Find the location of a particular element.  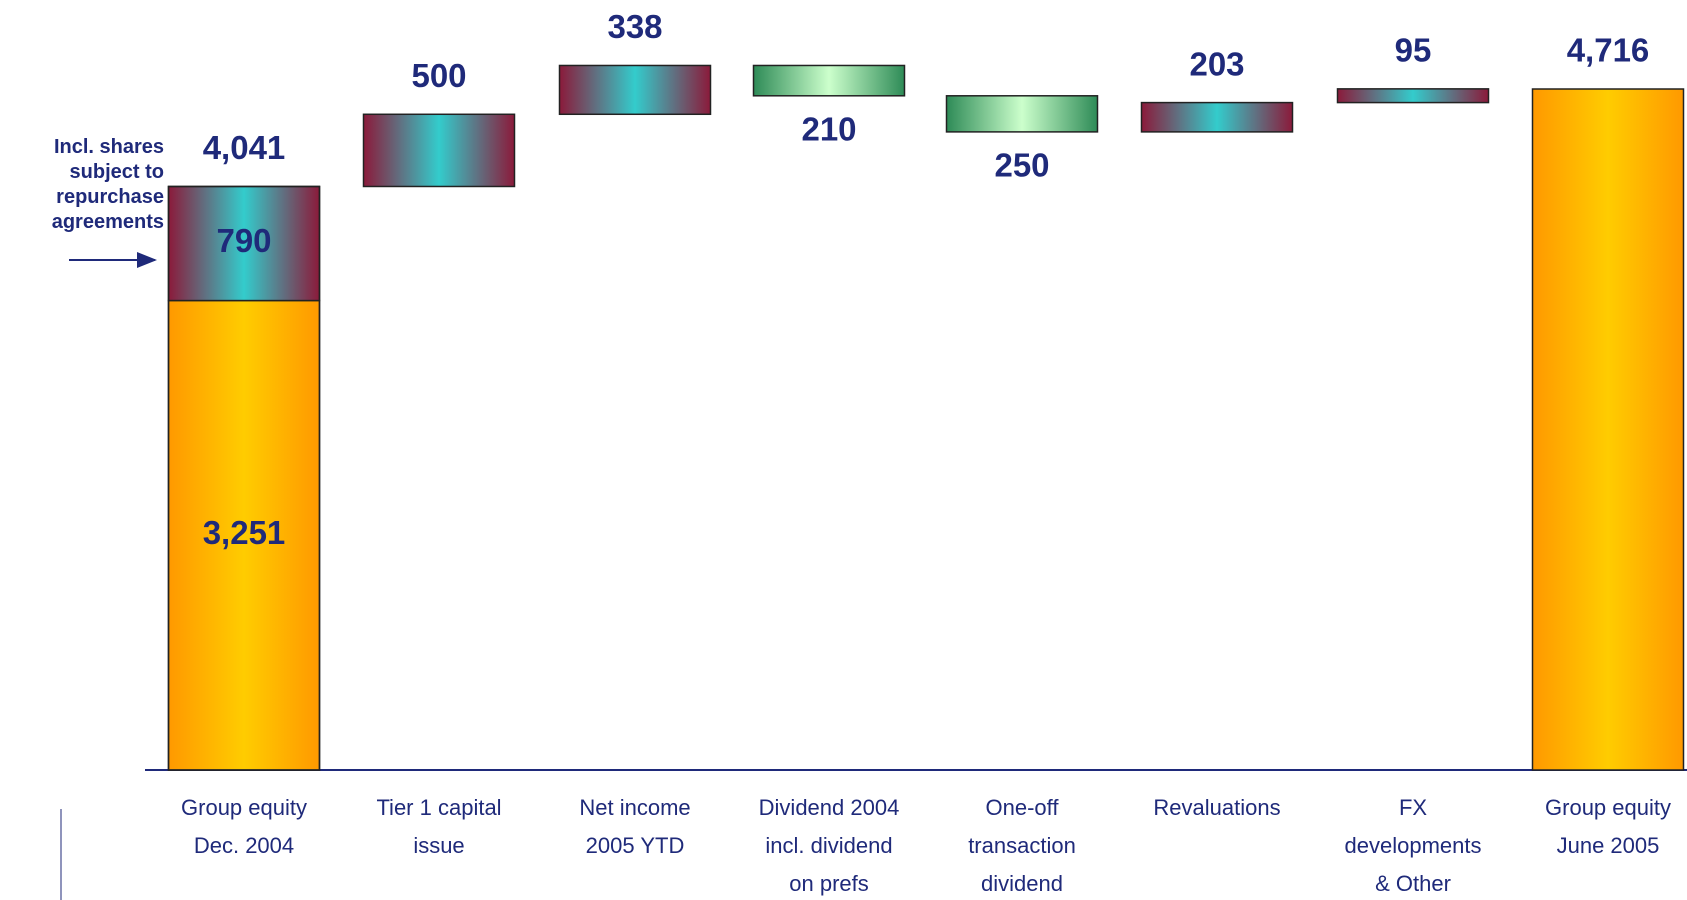

x-tick-label: Group equity Dec. 2004 is located at coordinates (244, 826).